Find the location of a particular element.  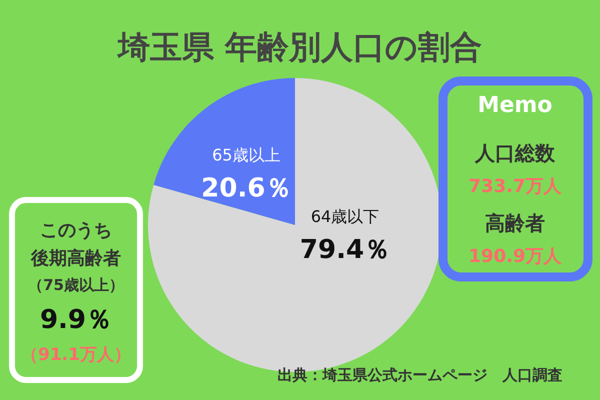

text: （75歳以上） is located at coordinates (76, 285).